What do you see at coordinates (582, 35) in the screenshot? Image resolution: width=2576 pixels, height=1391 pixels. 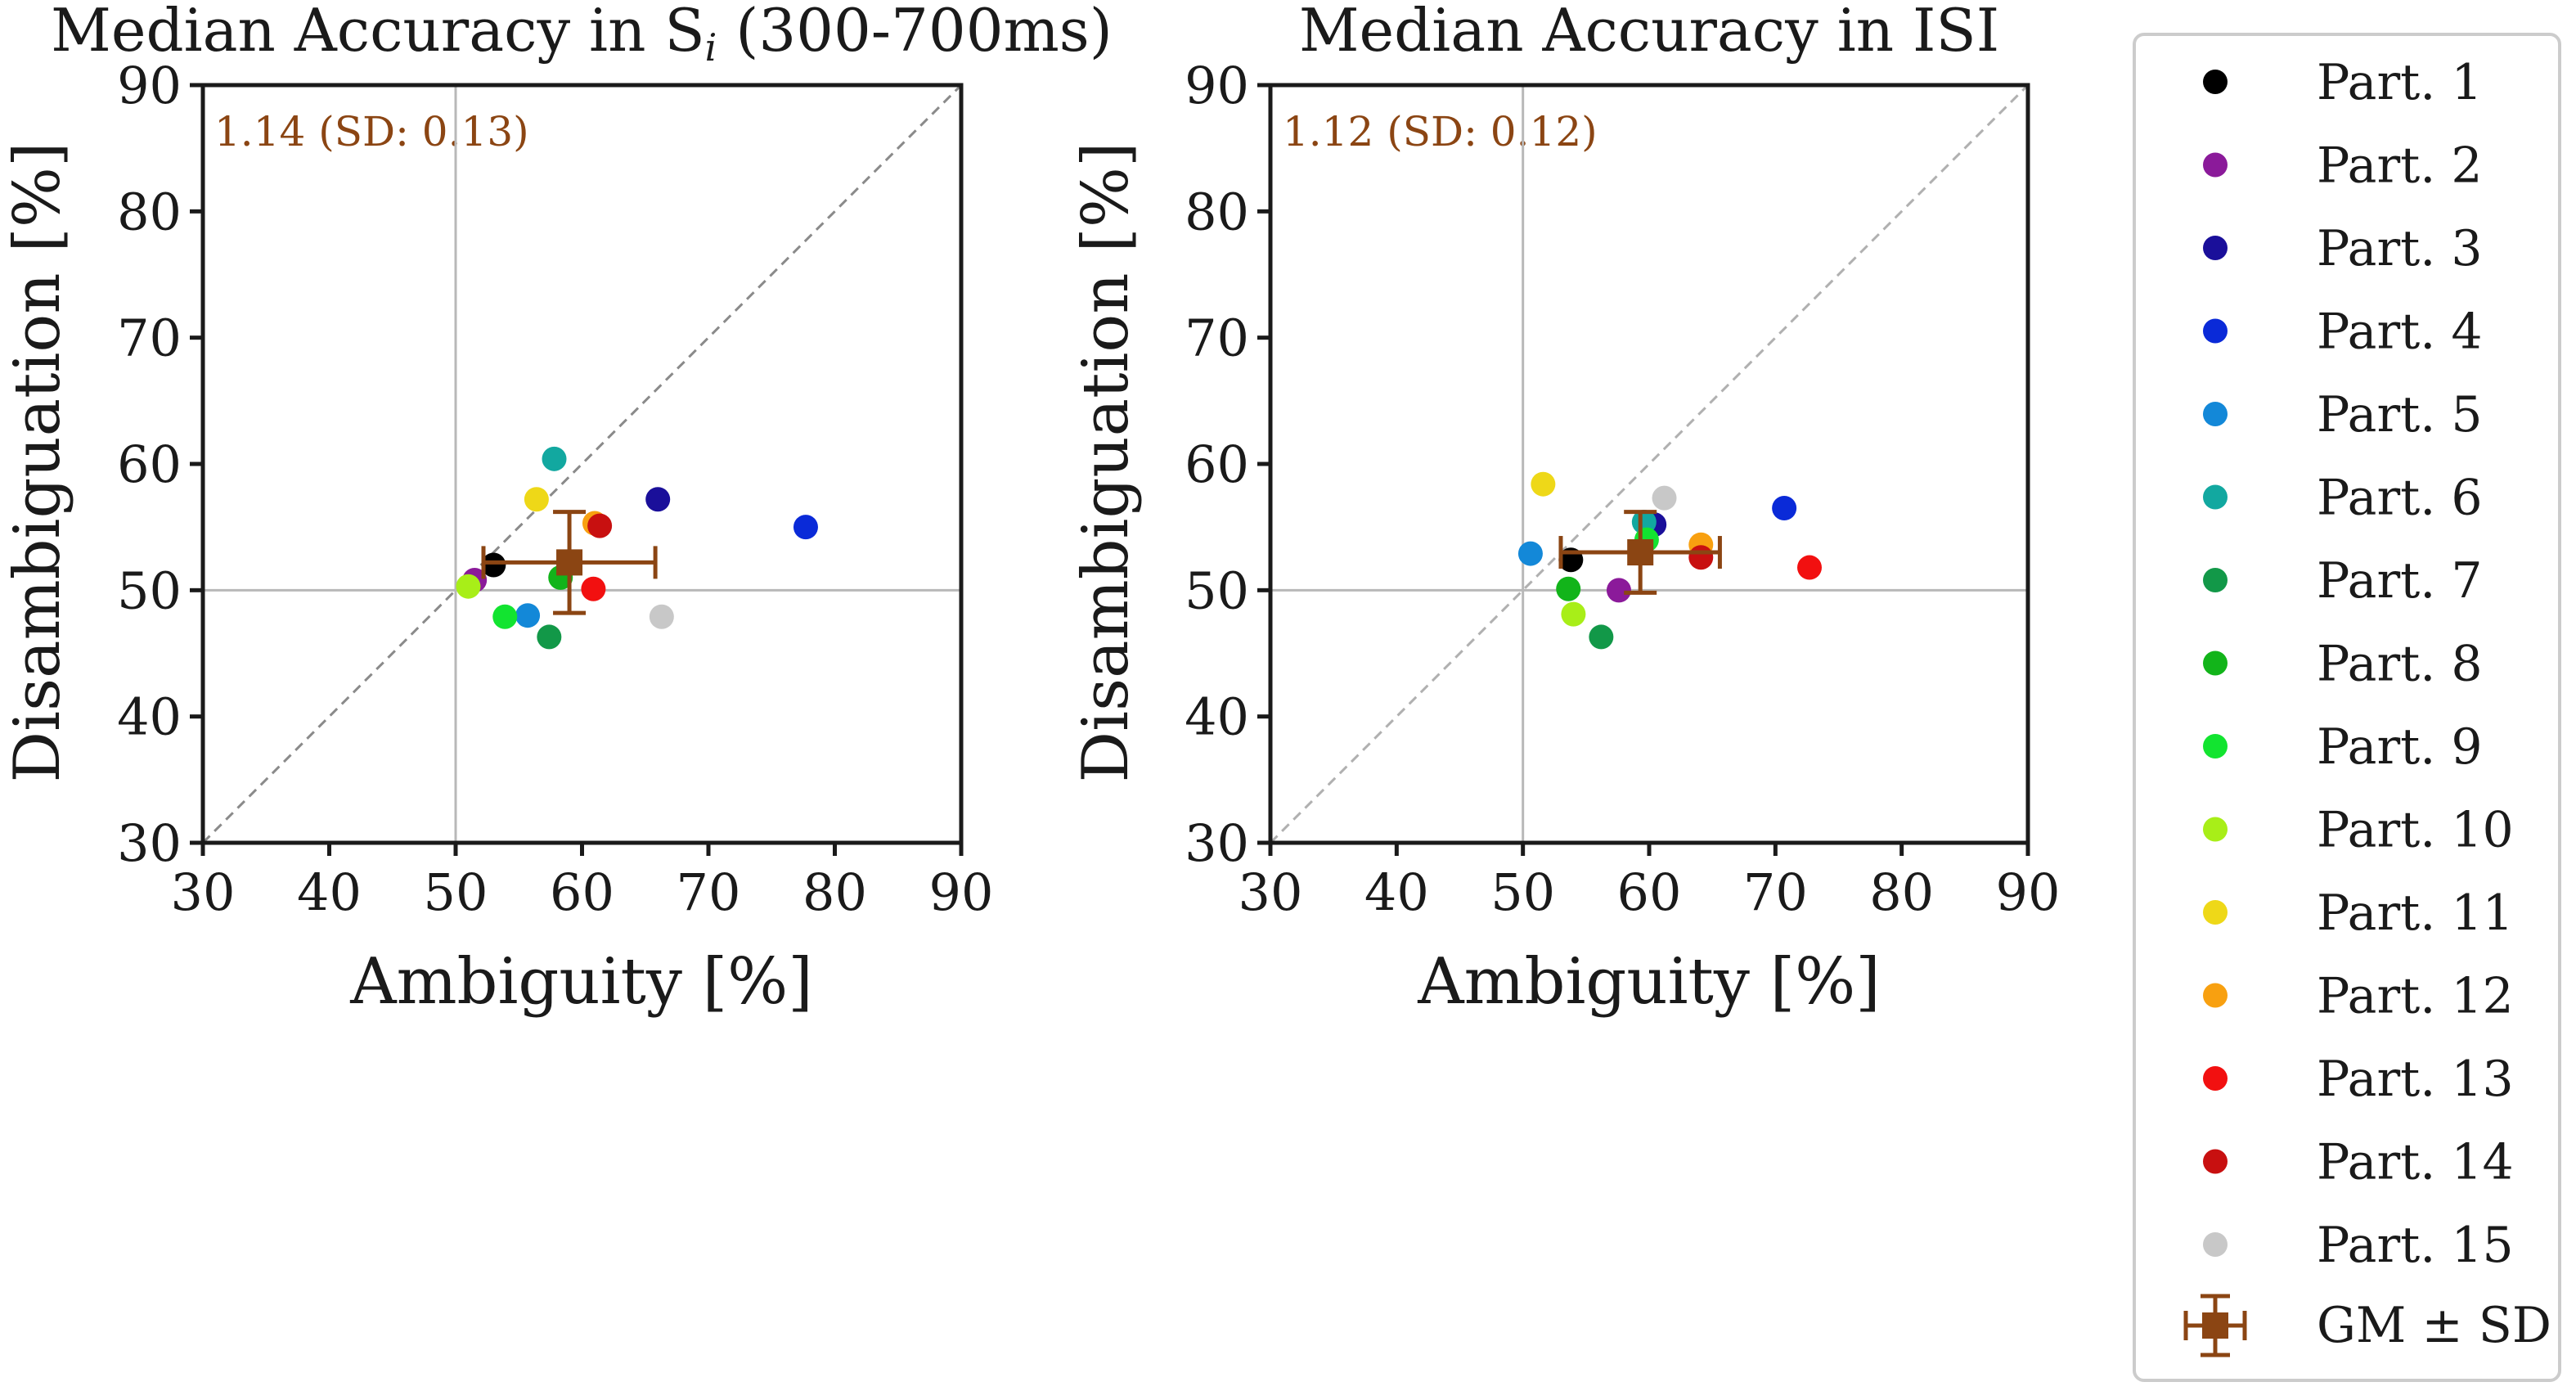 I see `left-panel-title: Median Accuracy in Si (300-700ms)` at bounding box center [582, 35].